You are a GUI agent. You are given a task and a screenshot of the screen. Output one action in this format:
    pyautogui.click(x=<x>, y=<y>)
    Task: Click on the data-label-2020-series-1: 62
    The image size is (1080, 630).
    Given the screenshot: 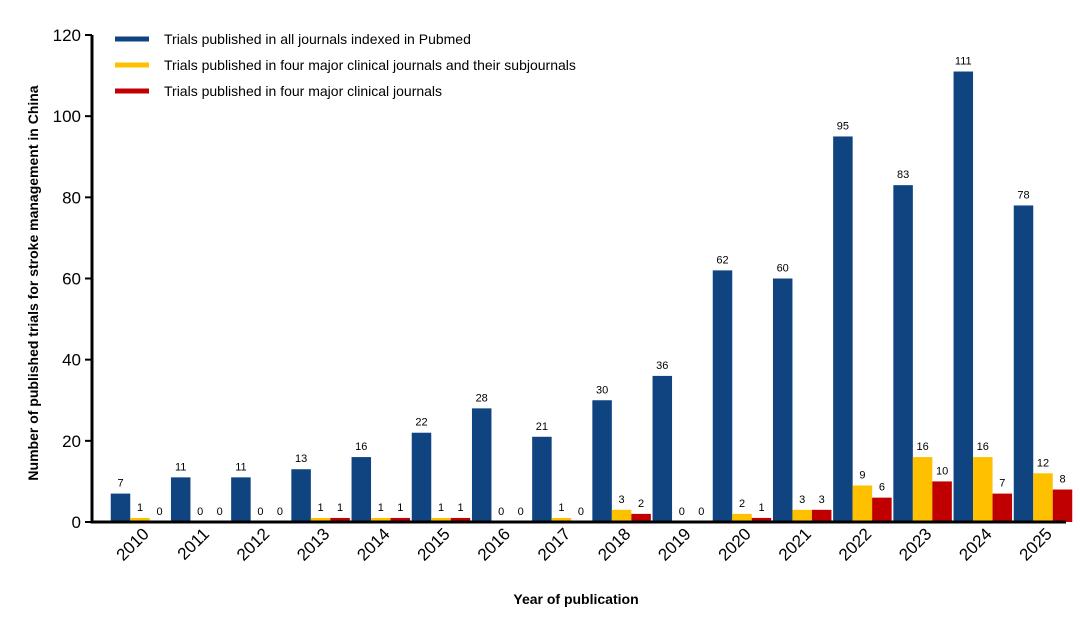 What is the action you would take?
    pyautogui.click(x=722, y=260)
    